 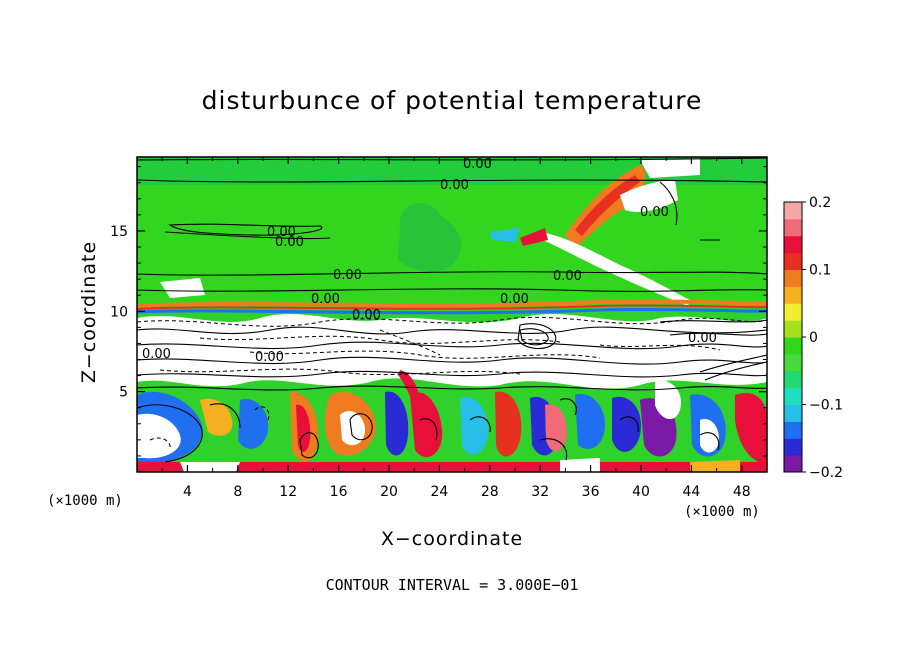 I want to click on x-tick-label: 16, so click(x=339, y=492).